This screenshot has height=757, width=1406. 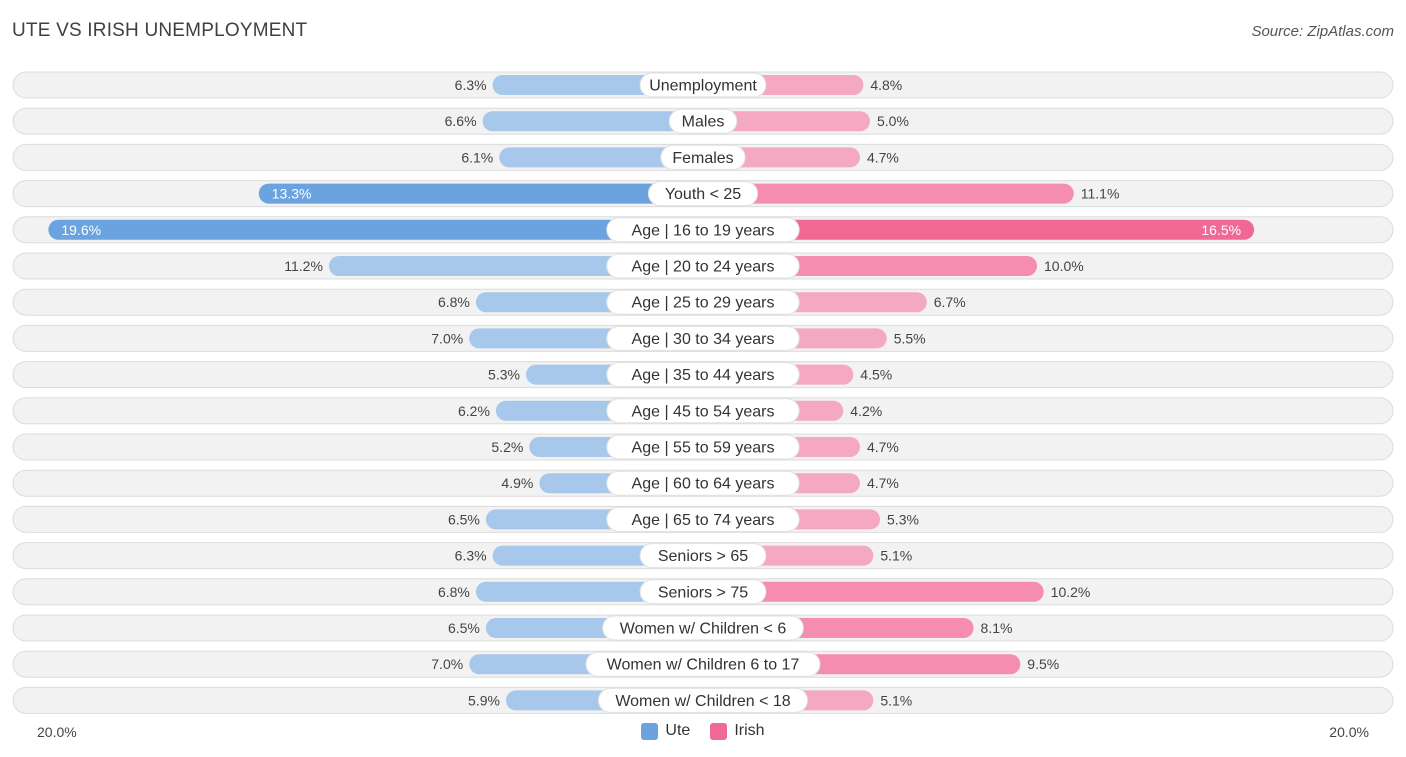 What do you see at coordinates (1221, 230) in the screenshot?
I see `value-label-irish: 16.5%` at bounding box center [1221, 230].